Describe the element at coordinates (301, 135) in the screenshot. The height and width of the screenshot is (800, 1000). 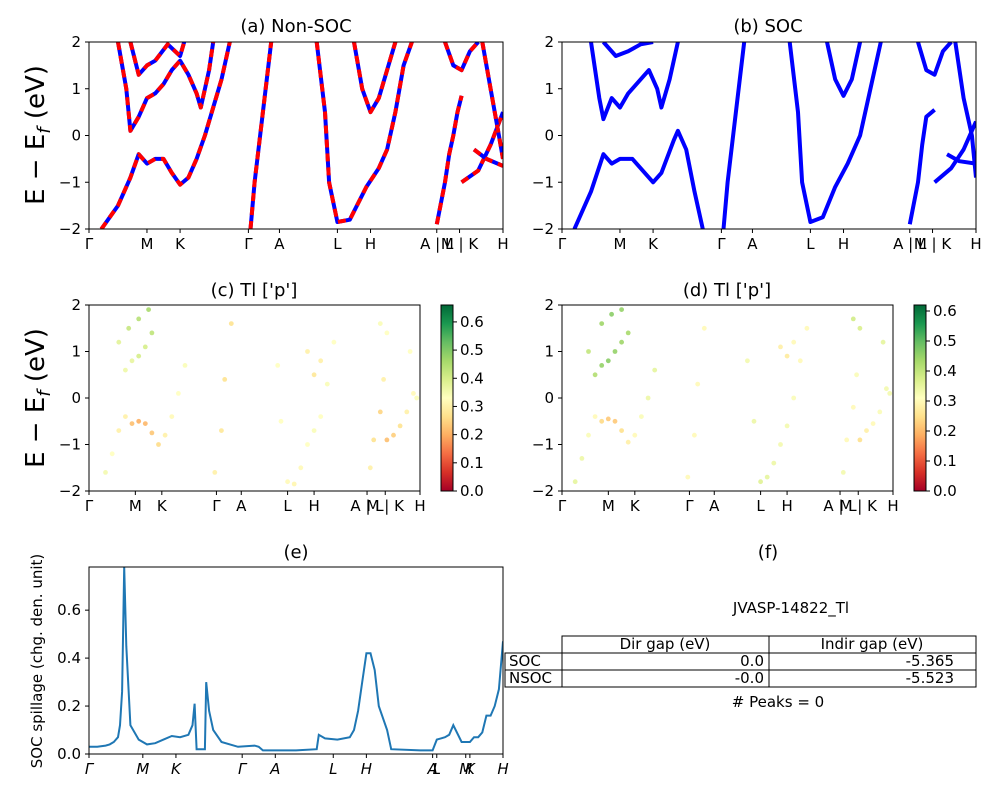
I see `plot-area` at that location.